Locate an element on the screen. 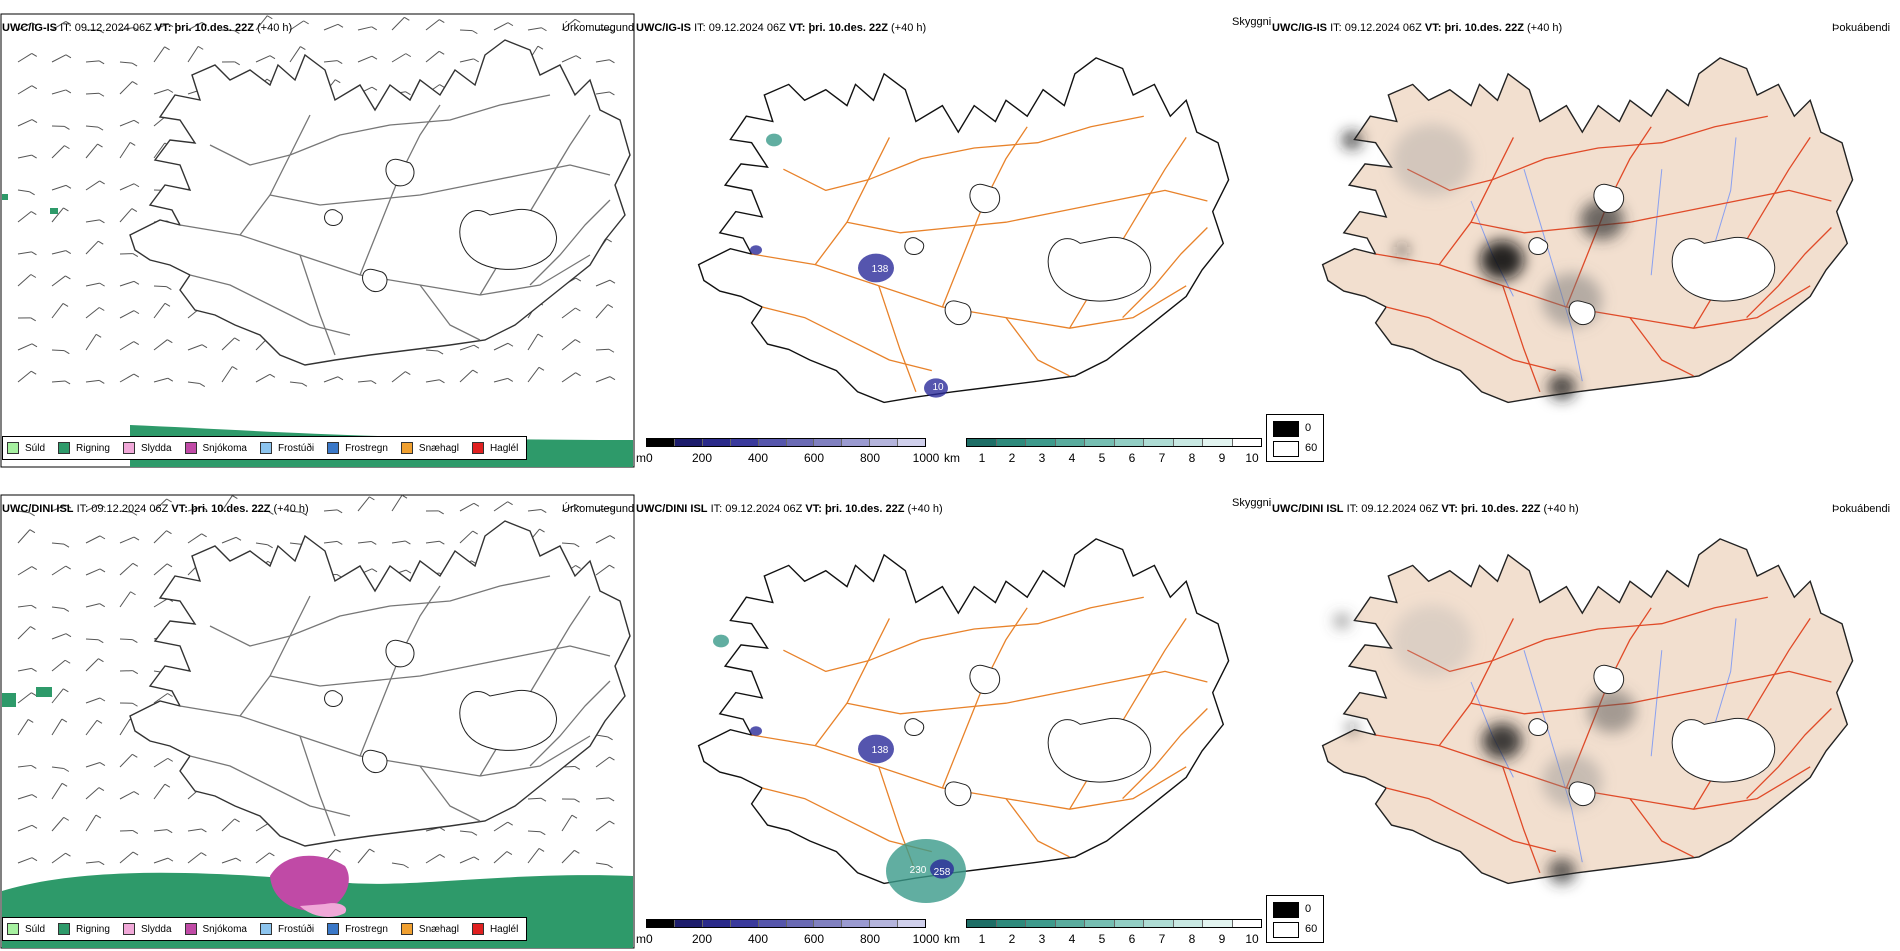 This screenshot has height=951, width=1900. legend-item: Snjókoma is located at coordinates (216, 448).